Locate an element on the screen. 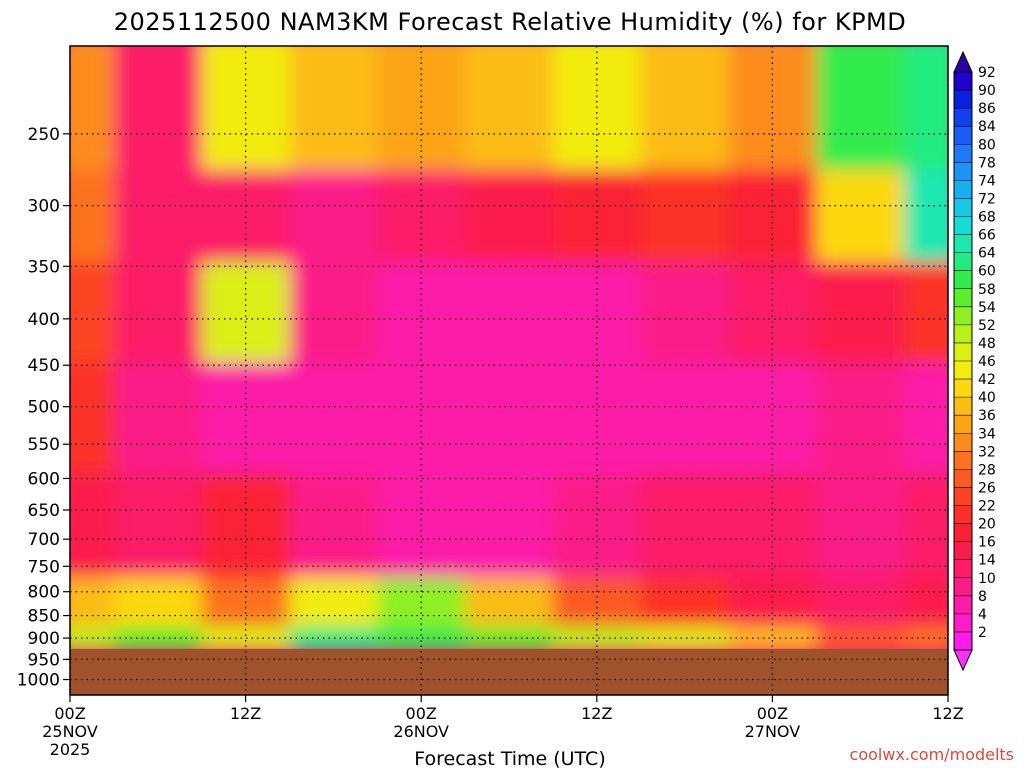 The height and width of the screenshot is (768, 1024). x-tick-date-label: 25NOV is located at coordinates (70, 731).